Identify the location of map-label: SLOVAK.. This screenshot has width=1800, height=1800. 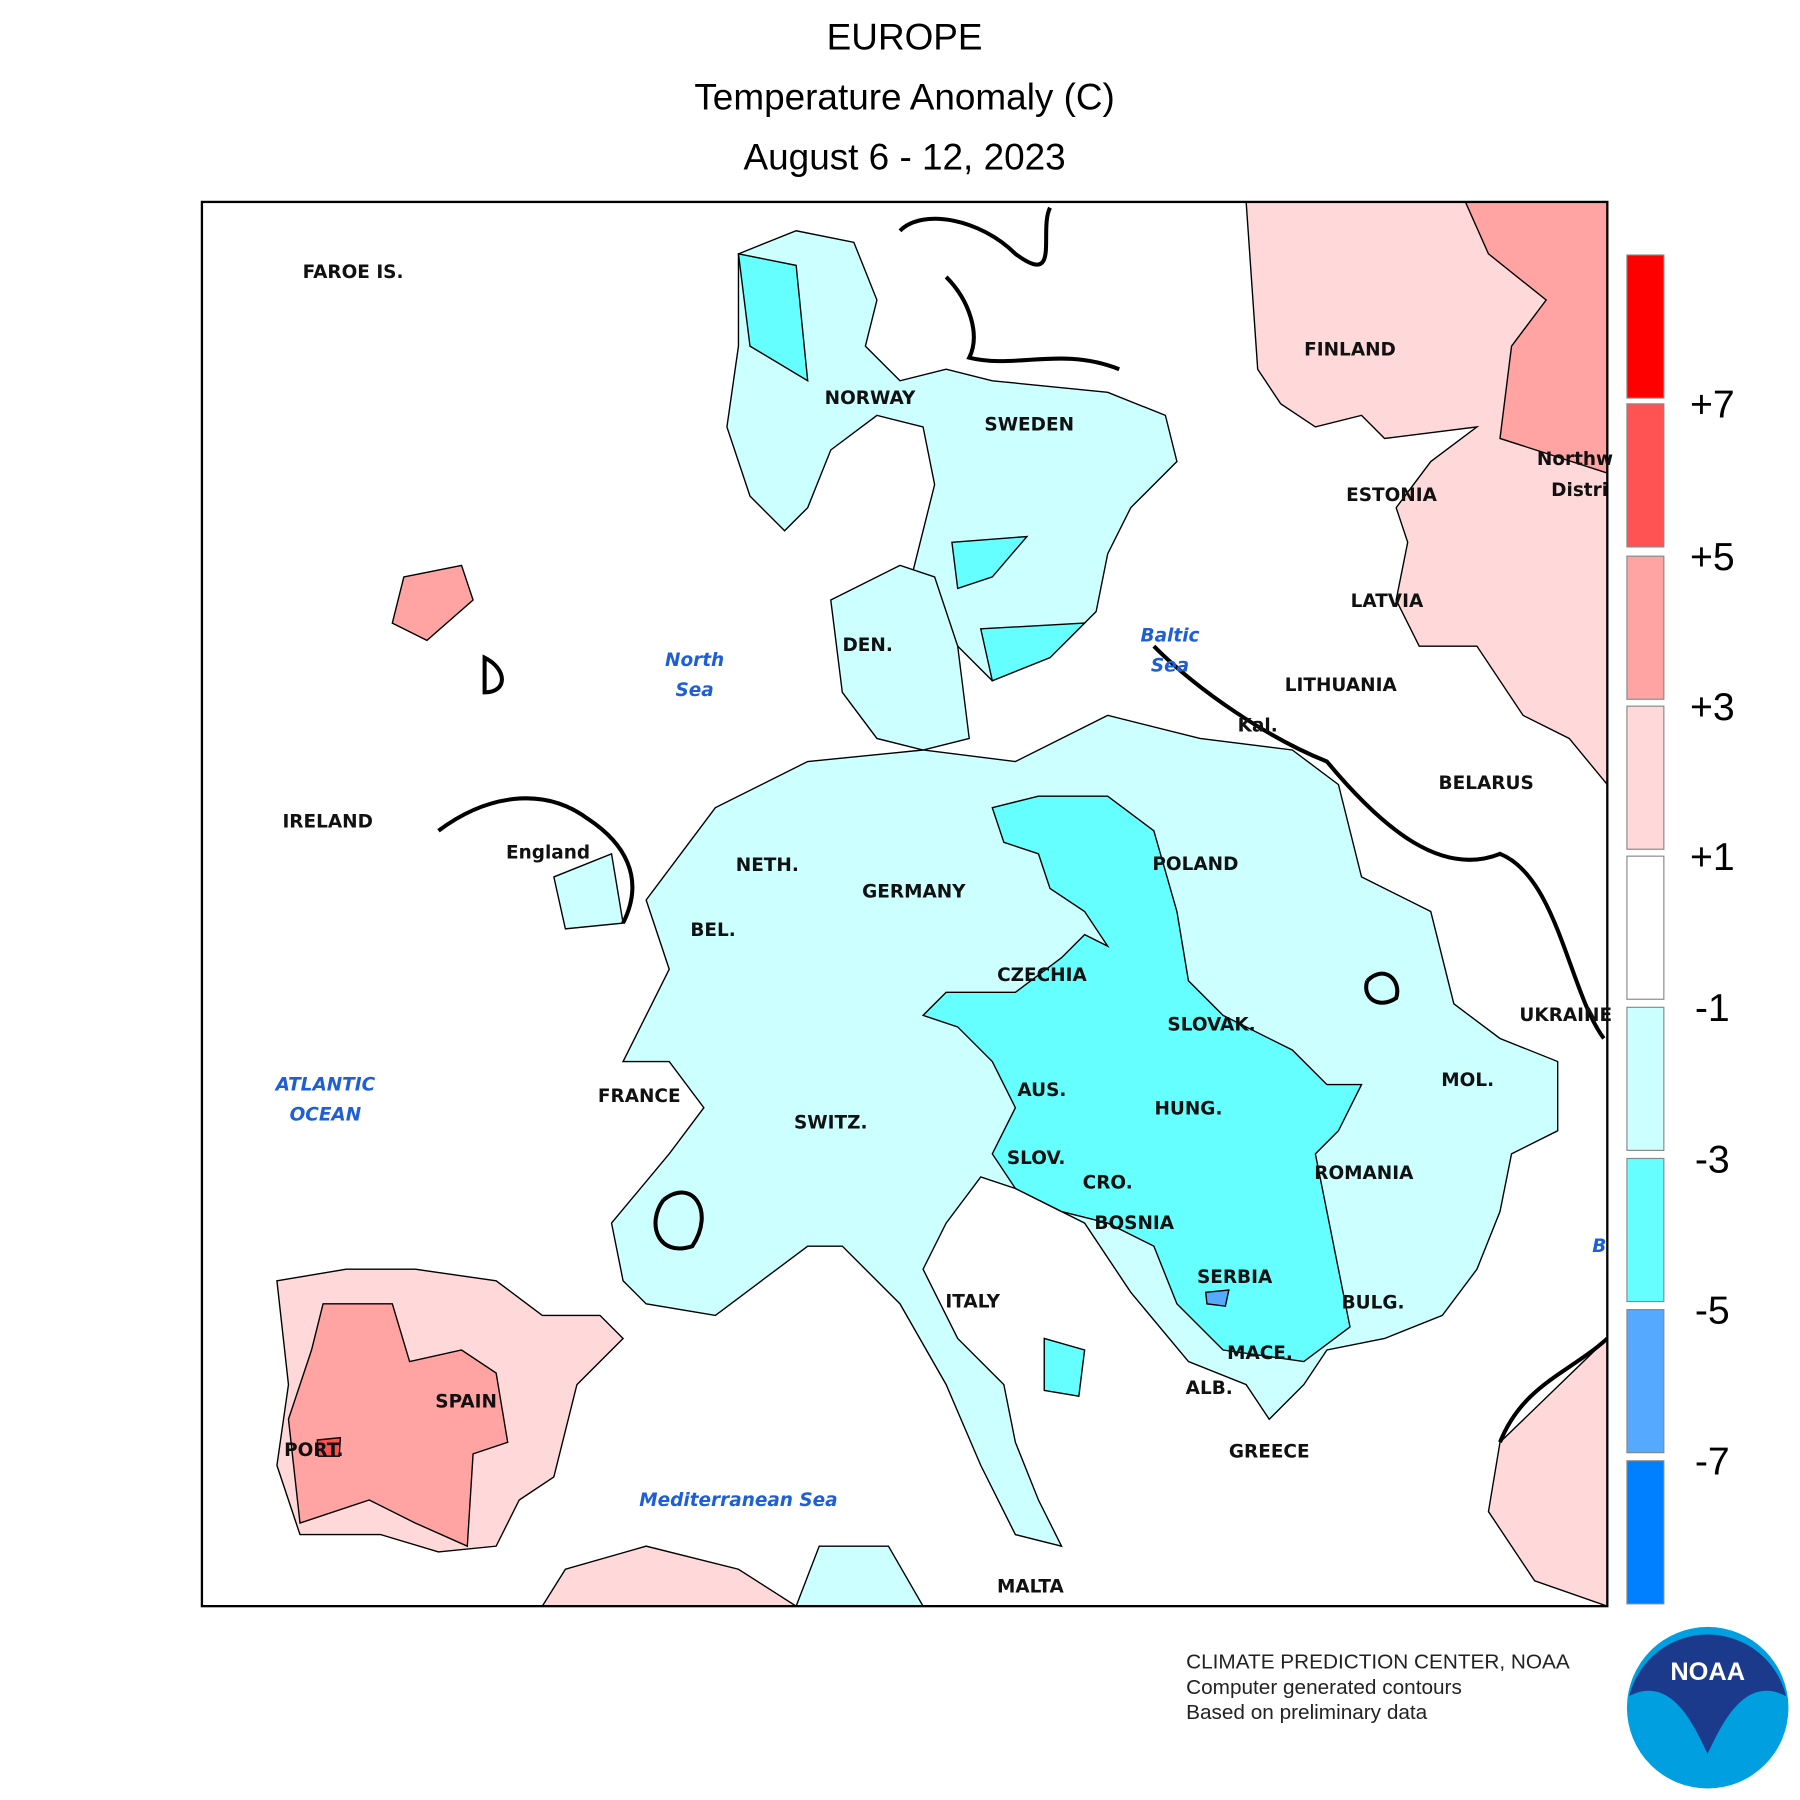
(1211, 1024).